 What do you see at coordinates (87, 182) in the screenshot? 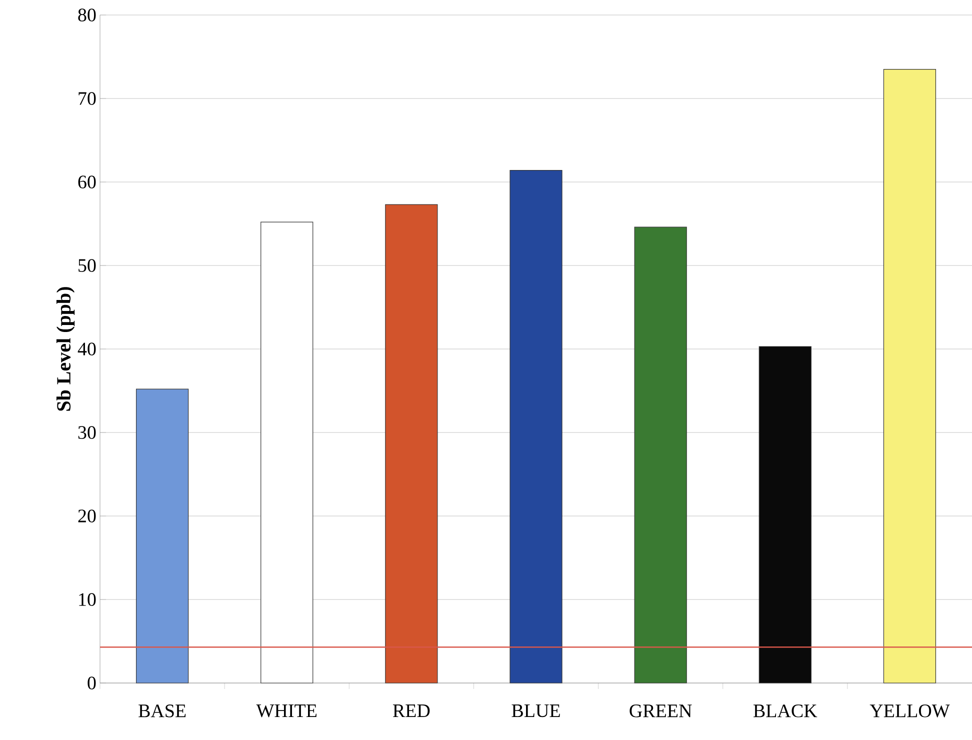
I see `y-tick-label: 60` at bounding box center [87, 182].